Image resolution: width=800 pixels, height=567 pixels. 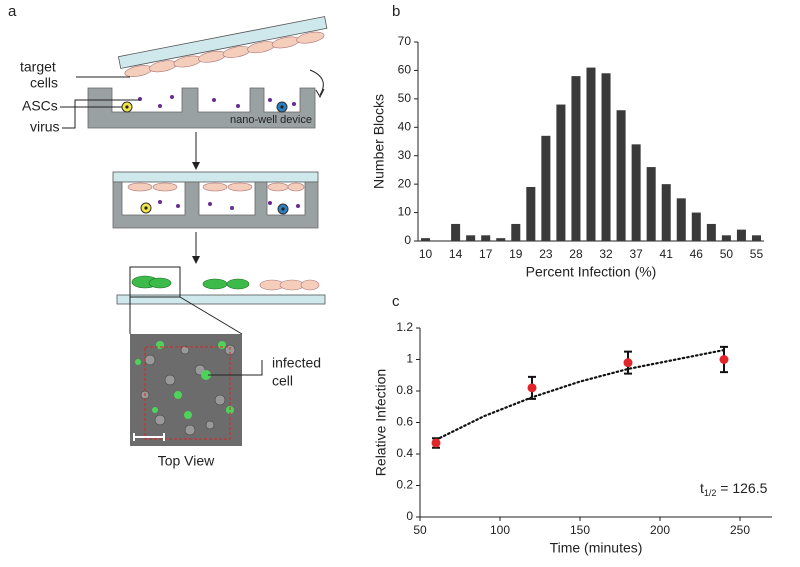 What do you see at coordinates (697, 254) in the screenshot?
I see `x-tick-label: 46` at bounding box center [697, 254].